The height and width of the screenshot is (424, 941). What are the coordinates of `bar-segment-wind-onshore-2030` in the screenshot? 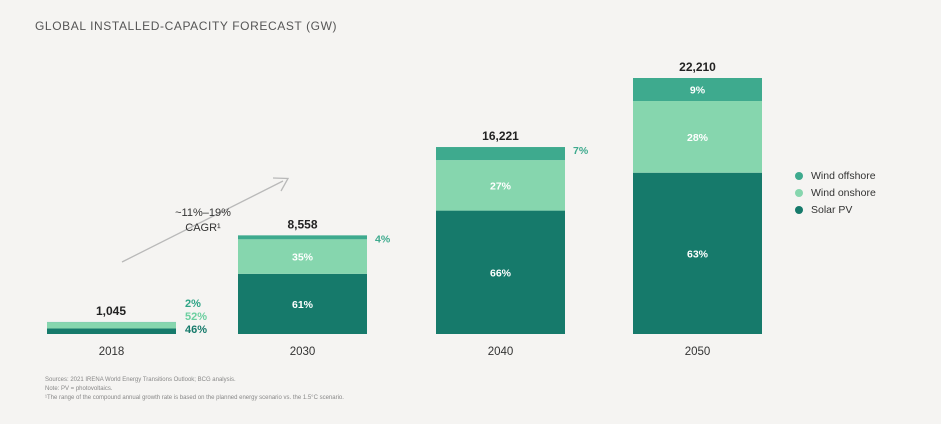 It's located at (302, 256).